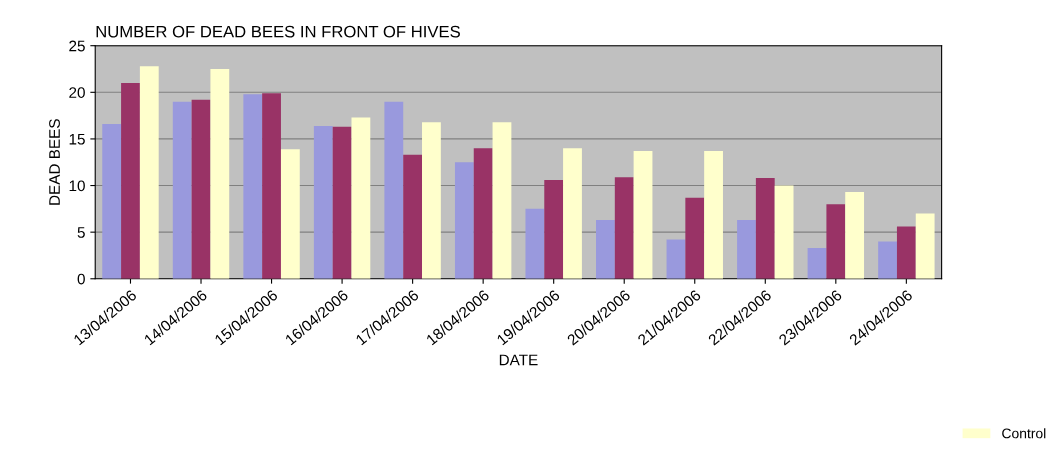  Describe the element at coordinates (54, 162) in the screenshot. I see `y-axis-title: DEAD BEES` at that location.